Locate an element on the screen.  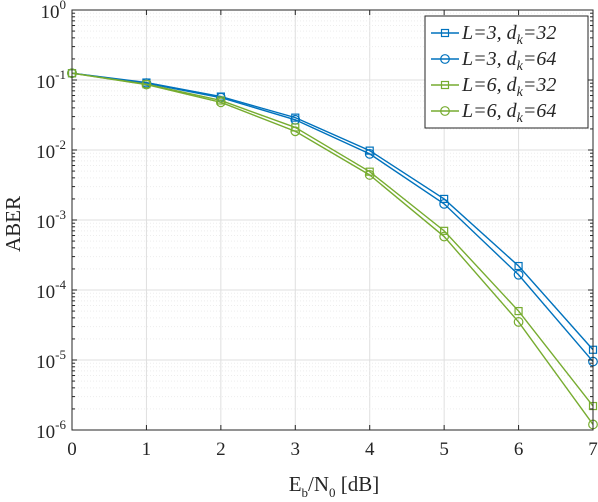
y-tick-label: 10⁻⁵ is located at coordinates (51, 360).